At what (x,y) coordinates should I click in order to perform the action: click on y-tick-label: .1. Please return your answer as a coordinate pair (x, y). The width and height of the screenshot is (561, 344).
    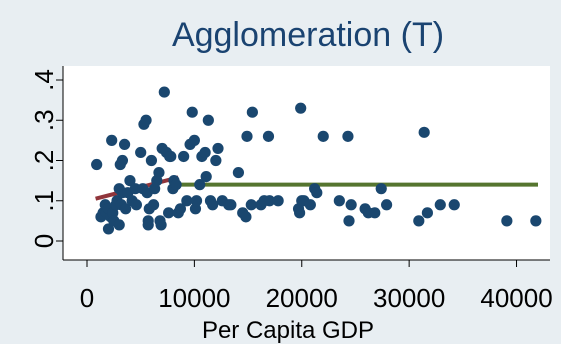
    Looking at the image, I should click on (44, 201).